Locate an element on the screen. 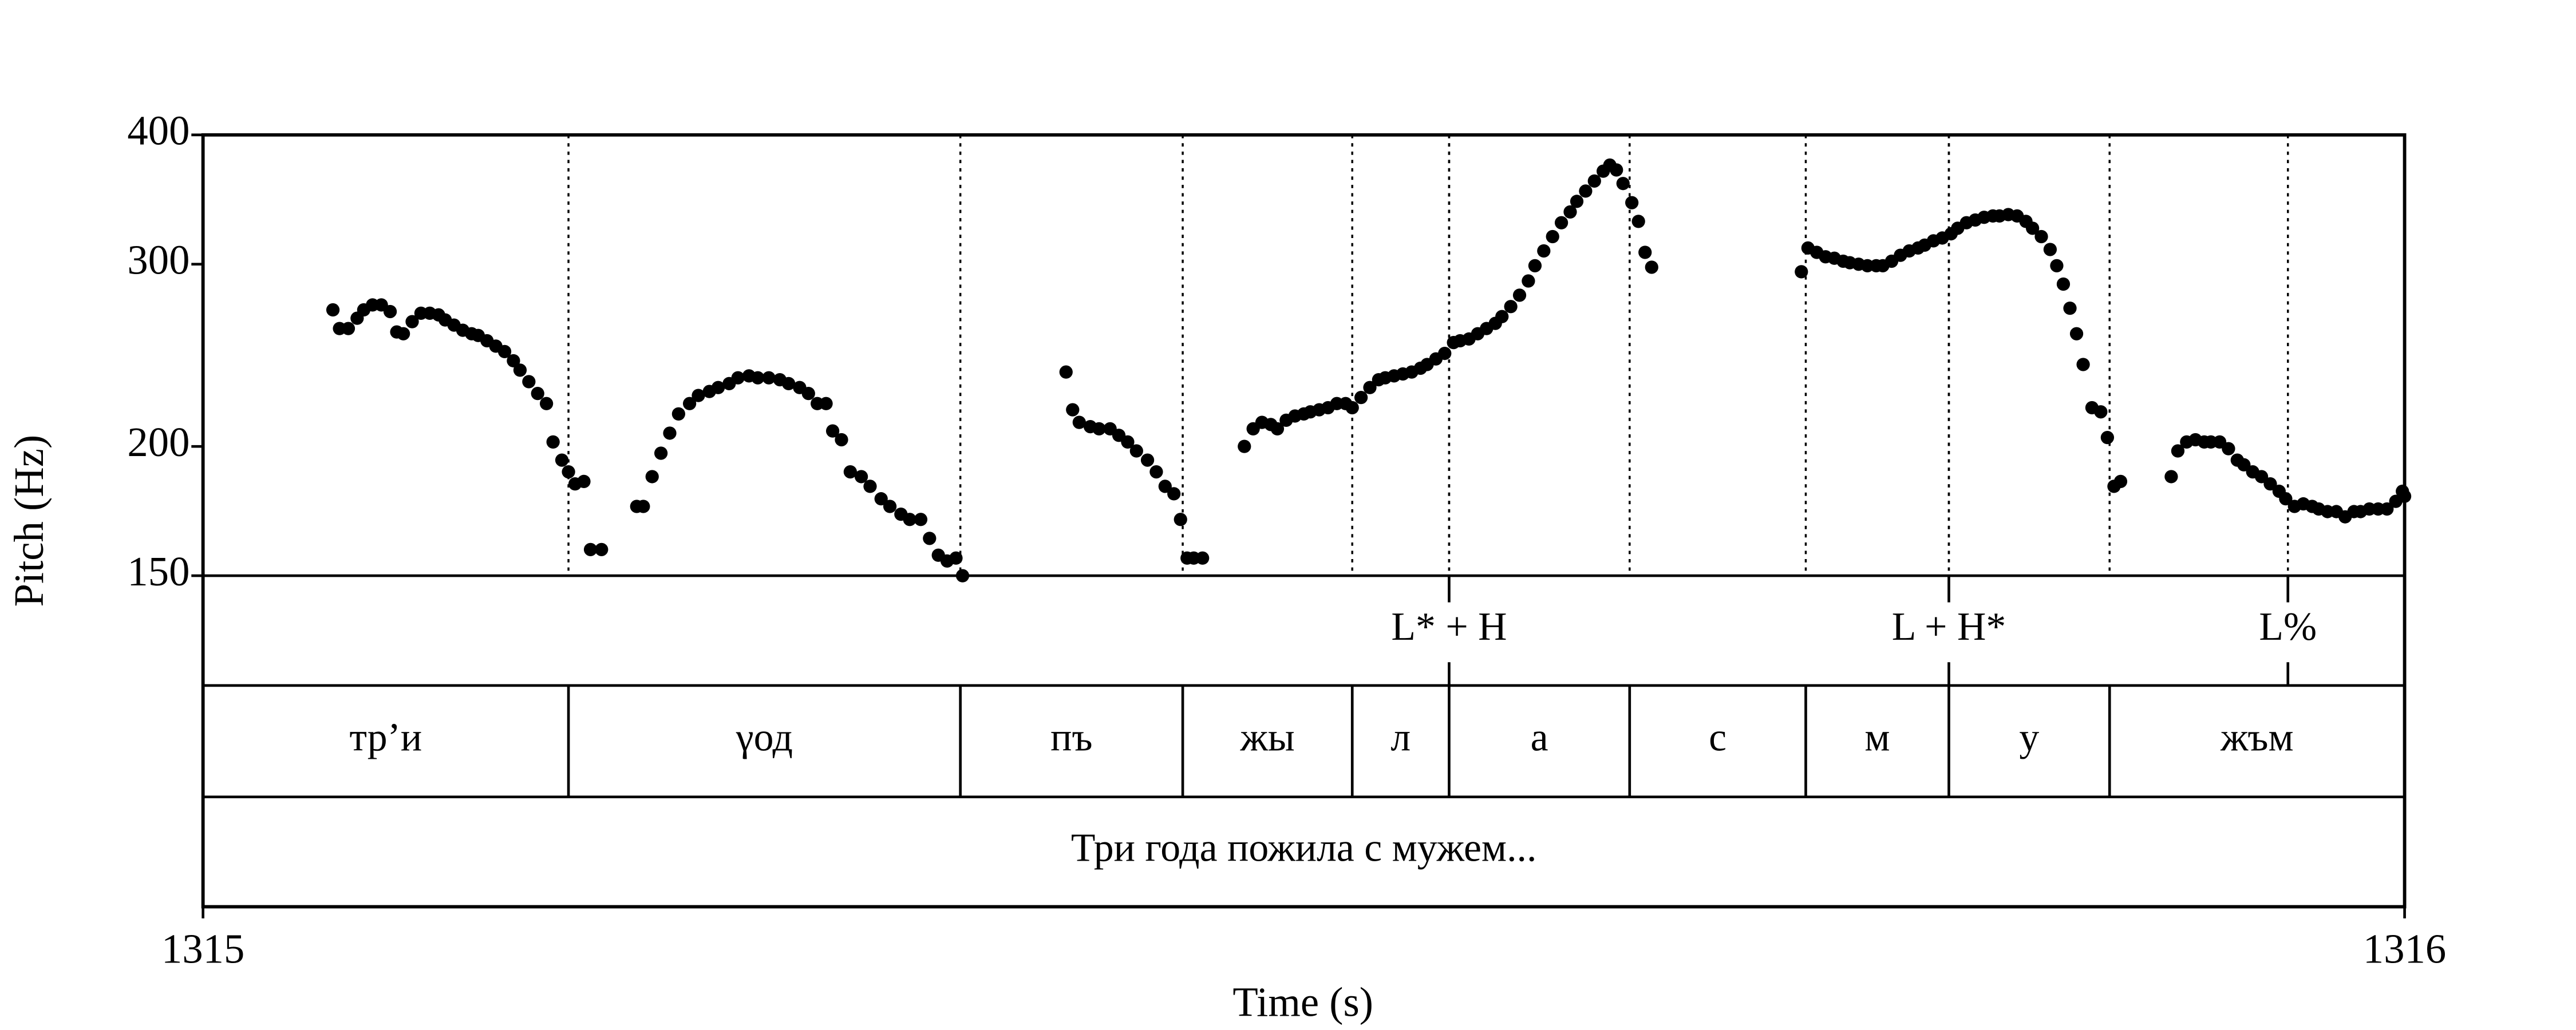 The width and height of the screenshot is (2576, 1030). y-tick-label: 150 is located at coordinates (158, 571).